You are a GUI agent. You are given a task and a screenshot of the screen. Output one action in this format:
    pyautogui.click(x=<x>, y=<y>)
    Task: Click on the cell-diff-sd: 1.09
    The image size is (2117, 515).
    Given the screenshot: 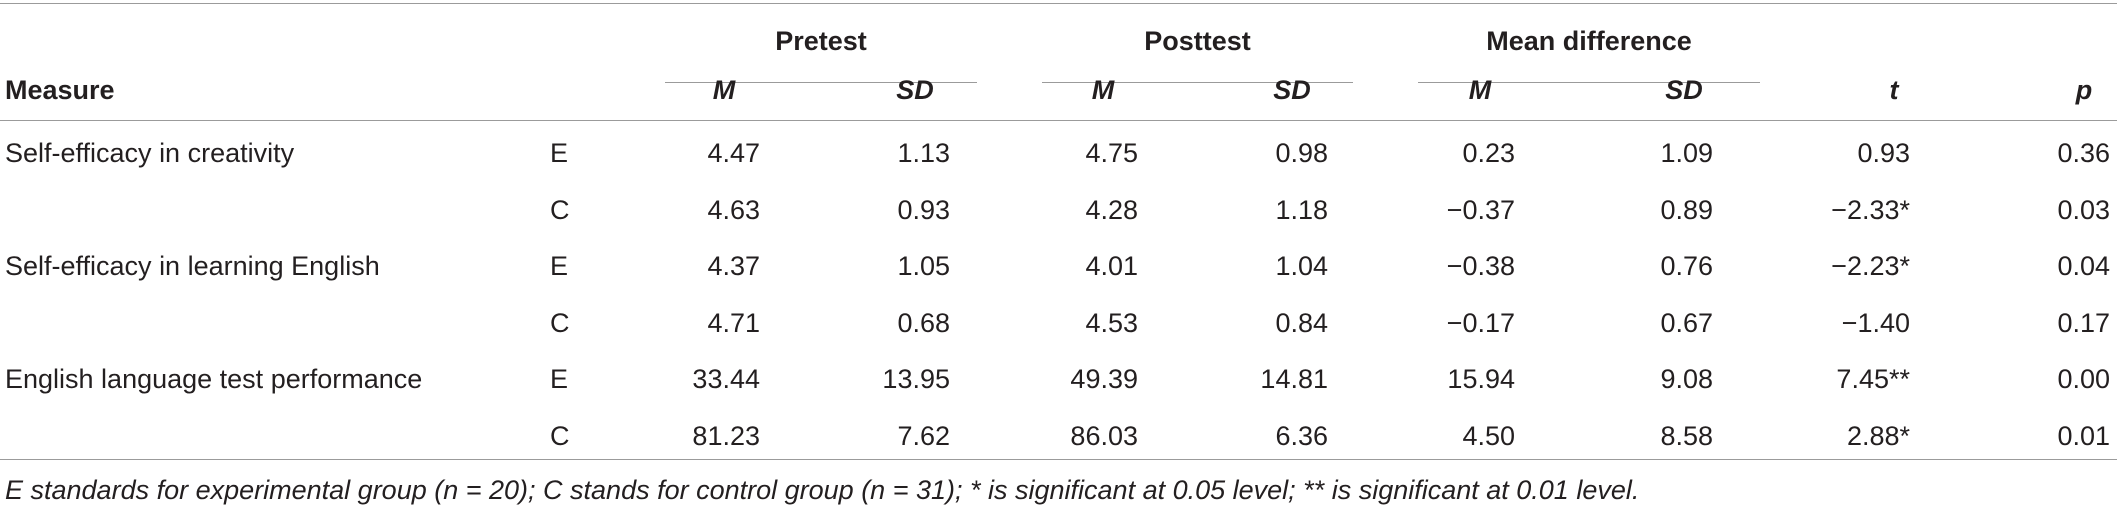 What is the action you would take?
    pyautogui.click(x=1686, y=153)
    